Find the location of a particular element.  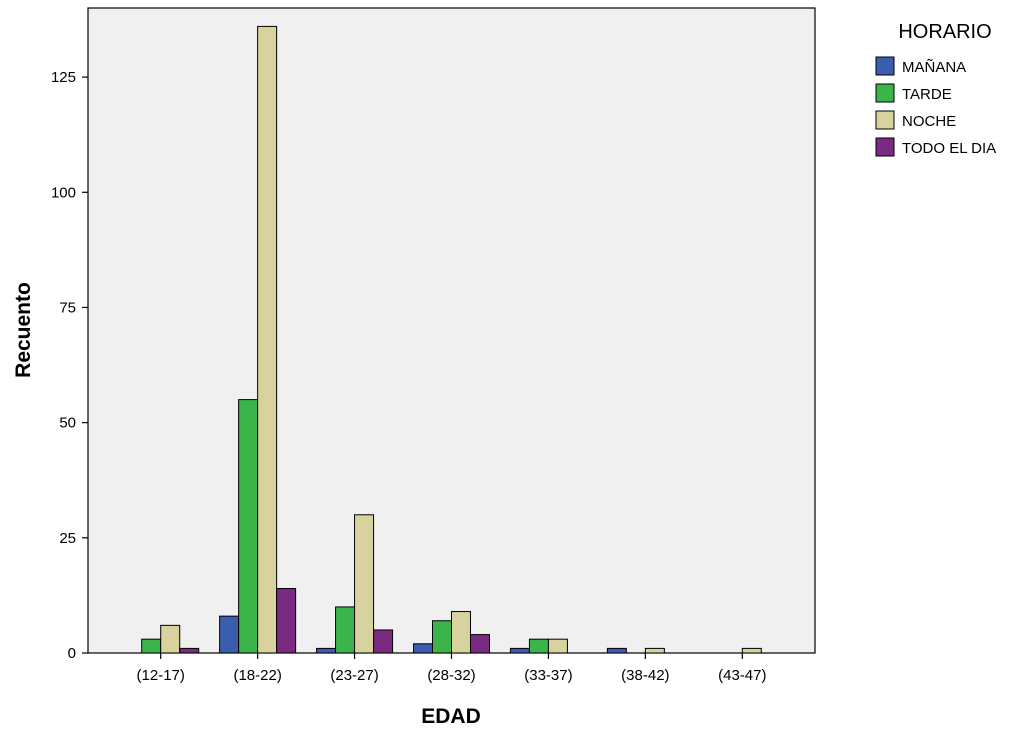

legend-label: TODO EL DIA is located at coordinates (949, 148).